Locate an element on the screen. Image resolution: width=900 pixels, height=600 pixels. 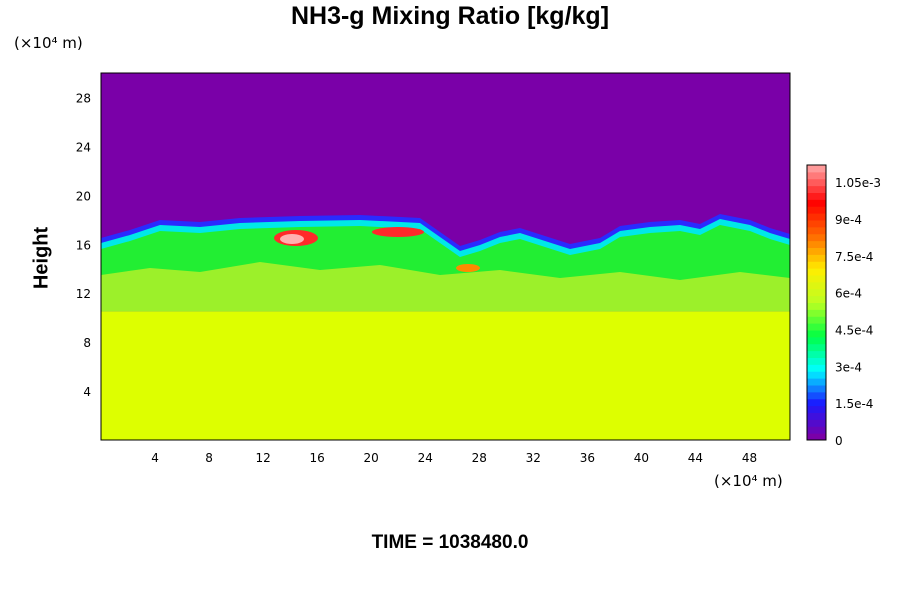
x-tick-label: 16 is located at coordinates (317, 458).